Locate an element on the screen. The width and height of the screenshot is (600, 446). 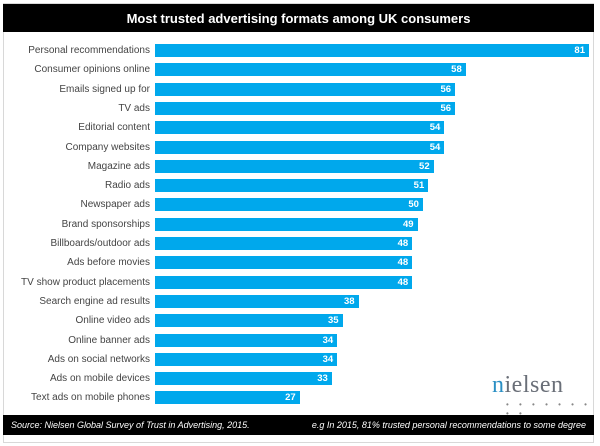
bar-row: Consumer opinions online 58 is located at coordinates (300, 70).